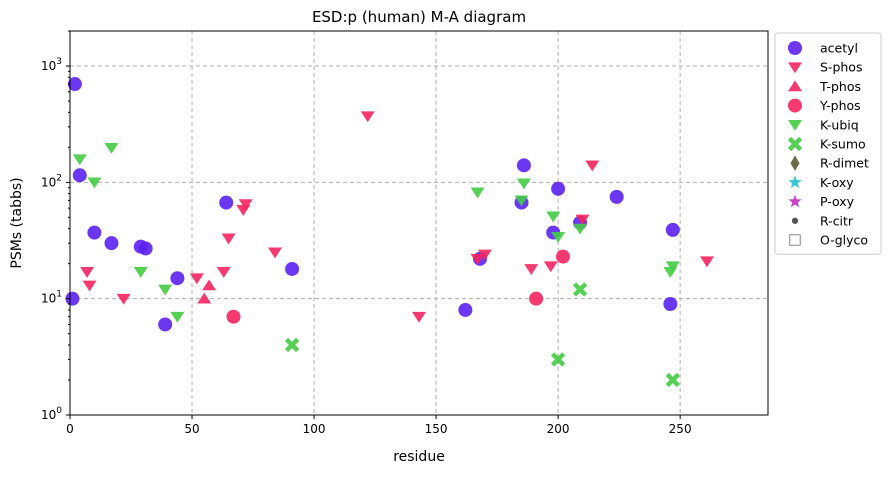 This screenshot has width=889, height=478. Describe the element at coordinates (839, 48) in the screenshot. I see `legend-label: acetyl` at that location.